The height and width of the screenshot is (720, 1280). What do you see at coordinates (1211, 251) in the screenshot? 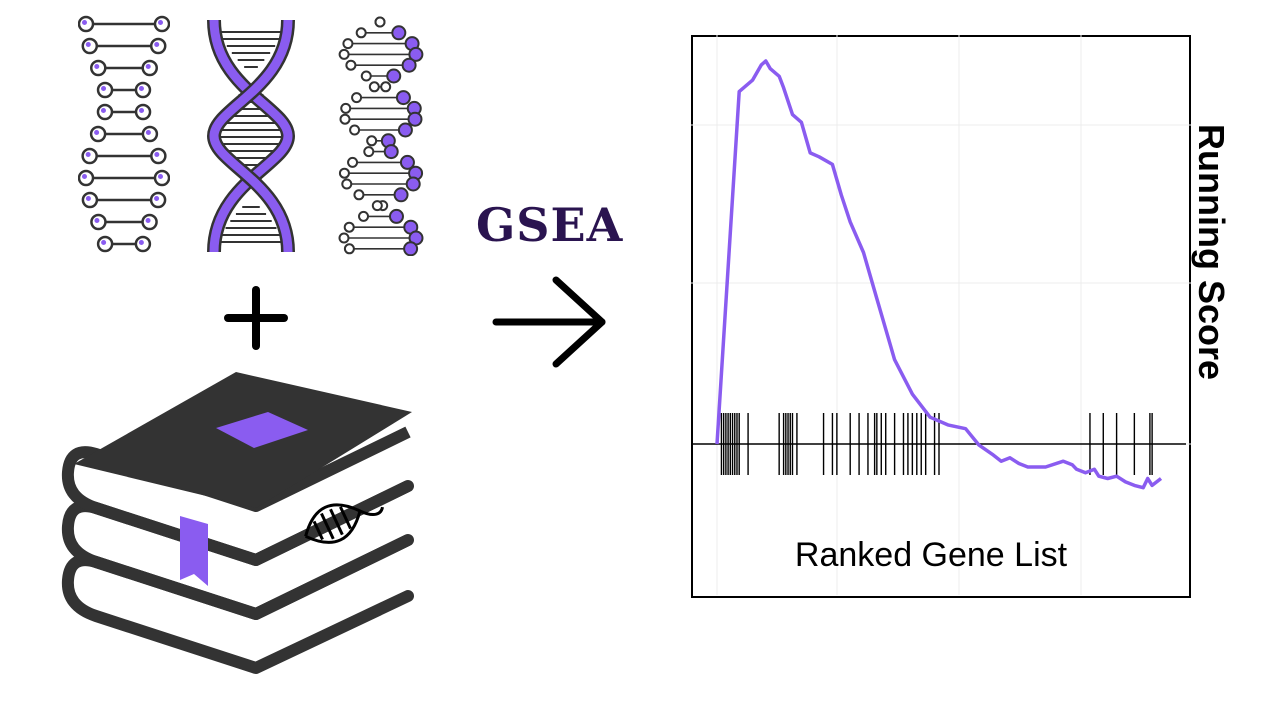
I see `y-axis-label: Running Score` at bounding box center [1211, 251].